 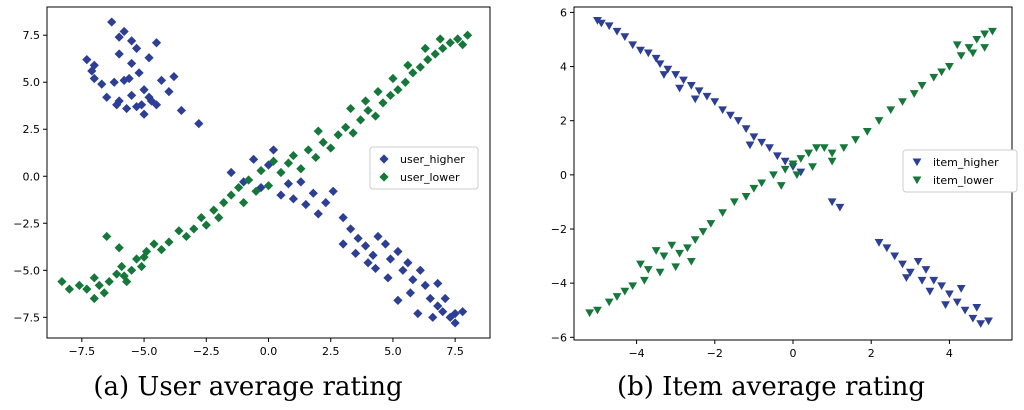 What do you see at coordinates (424, 168) in the screenshot?
I see `legend-box` at bounding box center [424, 168].